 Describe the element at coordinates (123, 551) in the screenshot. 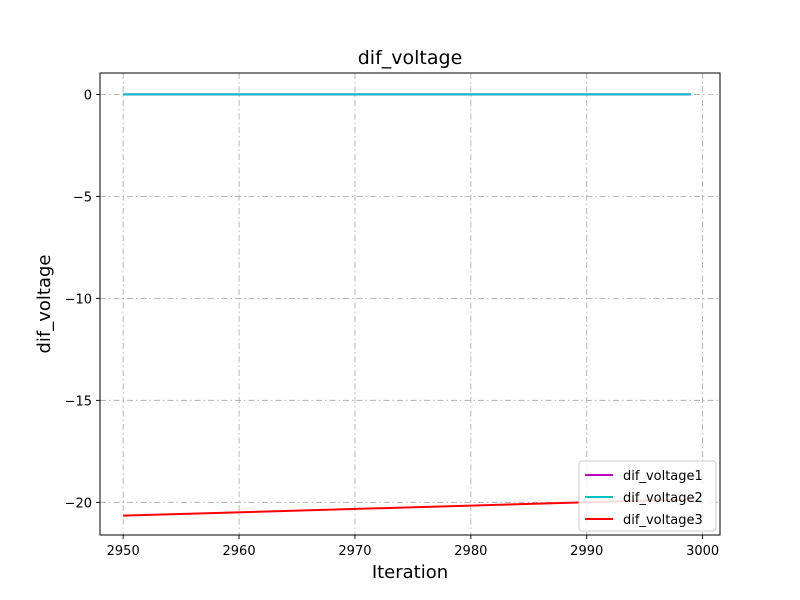

I see `x-tick-label: 2950` at that location.